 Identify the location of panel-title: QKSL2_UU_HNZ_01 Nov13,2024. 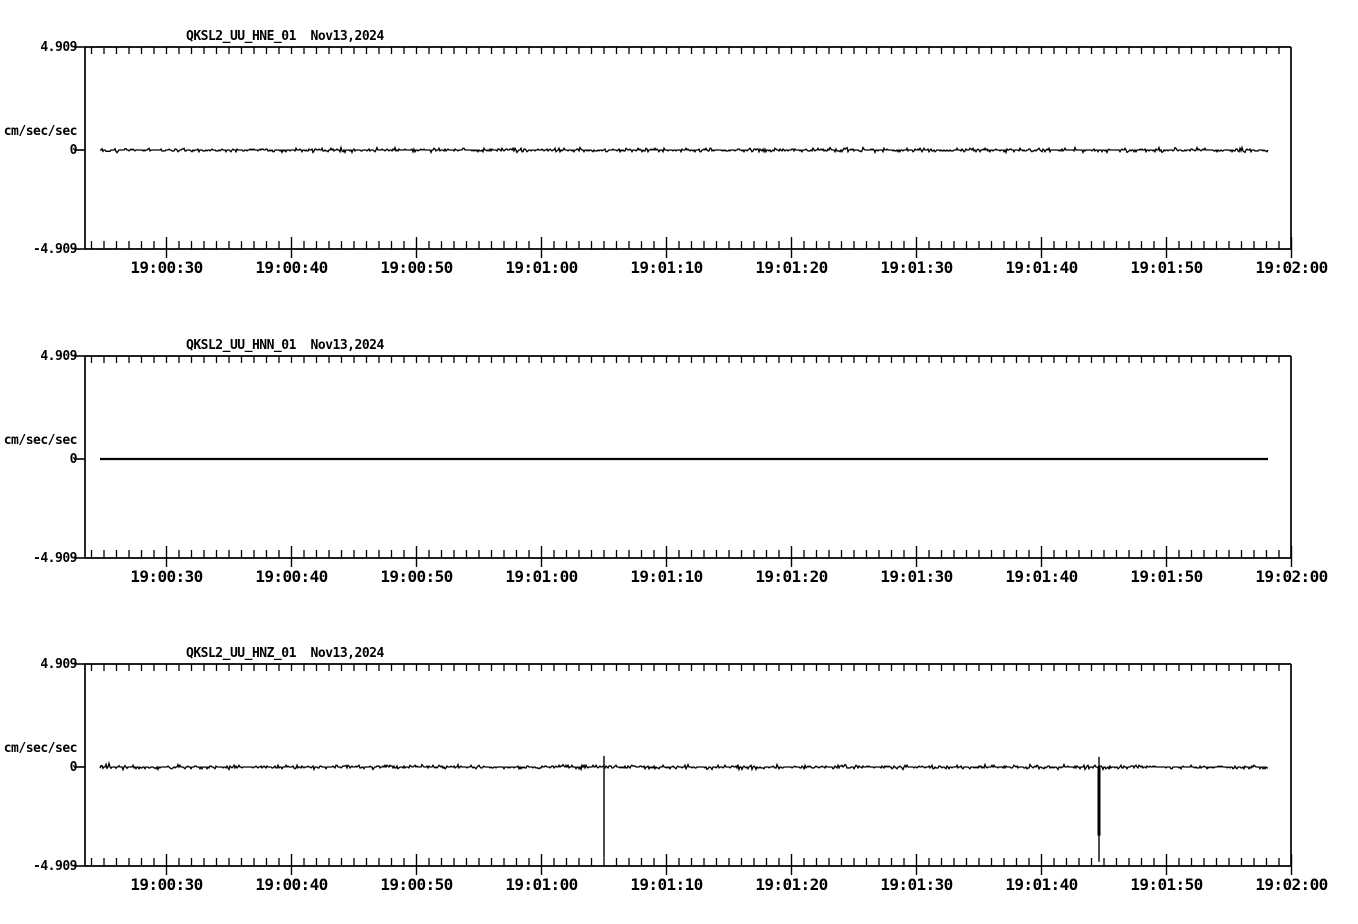
(285, 653).